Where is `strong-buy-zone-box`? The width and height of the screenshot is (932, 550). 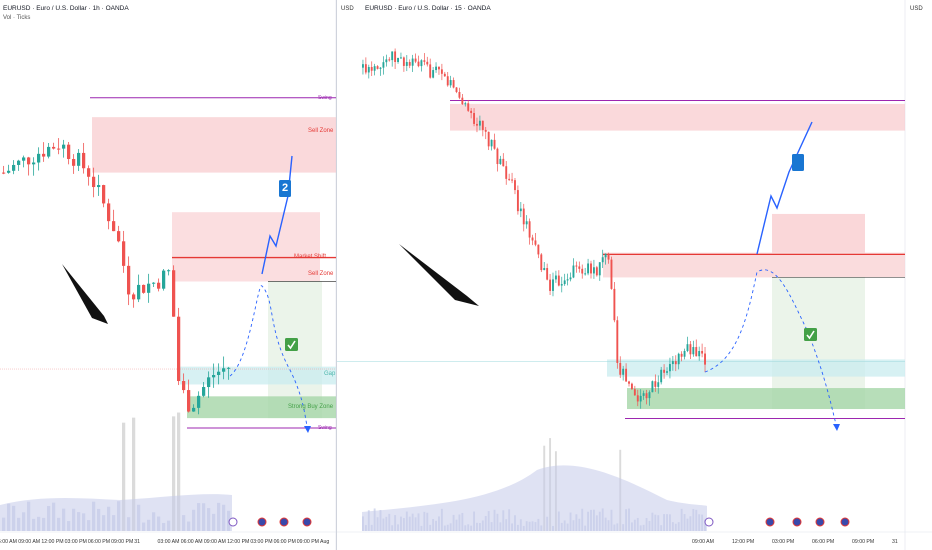 strong-buy-zone-box is located at coordinates (766, 399).